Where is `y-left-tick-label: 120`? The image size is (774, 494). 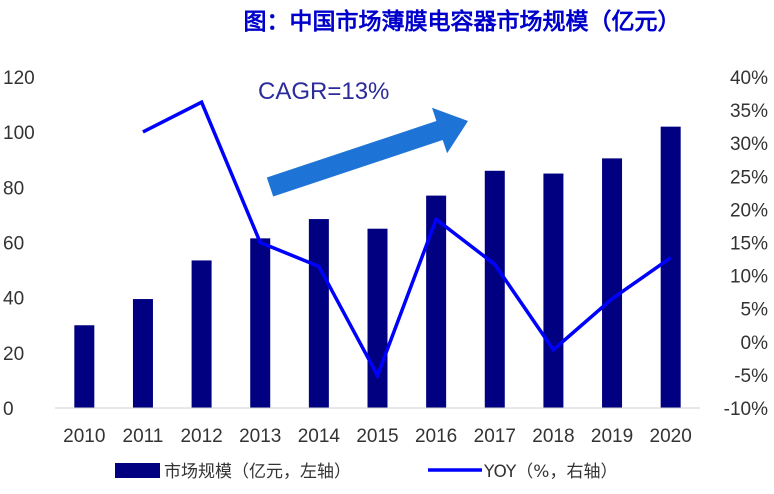 y-left-tick-label: 120 is located at coordinates (19, 78).